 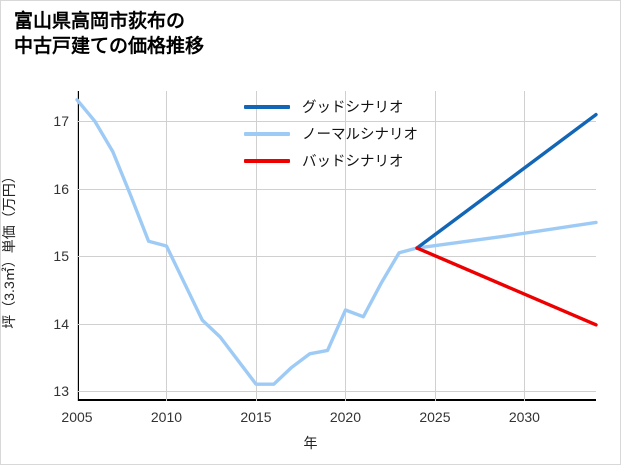 What do you see at coordinates (61, 390) in the screenshot?
I see `y-tick-label: 13` at bounding box center [61, 390].